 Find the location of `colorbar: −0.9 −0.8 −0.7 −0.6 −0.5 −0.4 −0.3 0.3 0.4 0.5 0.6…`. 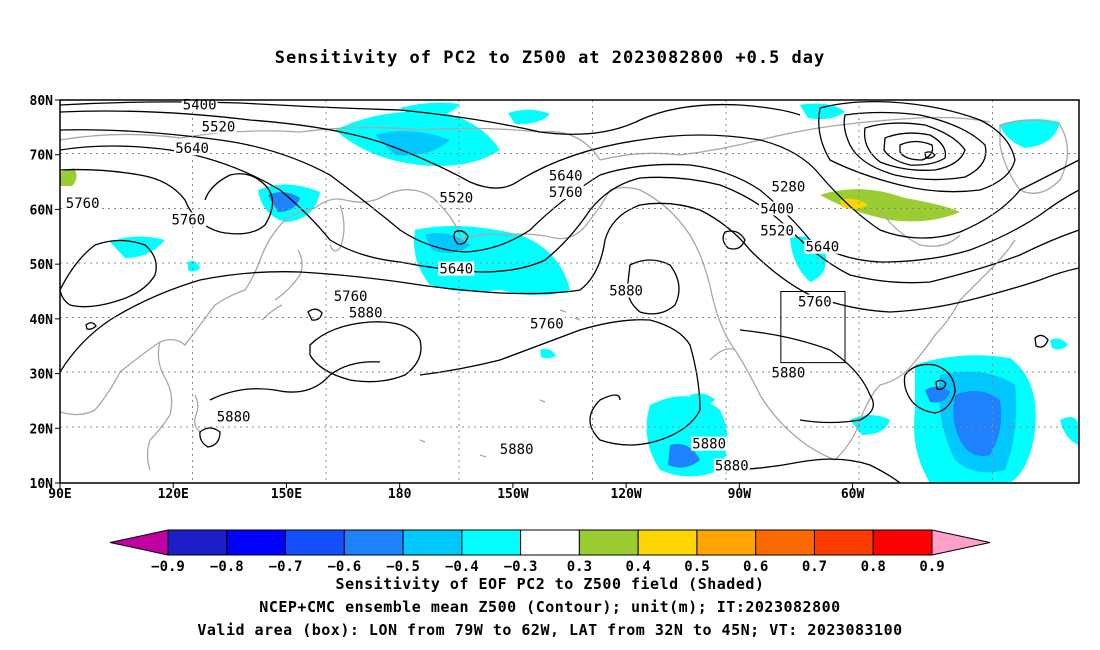

colorbar: −0.9 −0.8 −0.7 −0.6 −0.5 −0.4 −0.3 0.3 0.4 0.5 0.6… is located at coordinates (550, 552).